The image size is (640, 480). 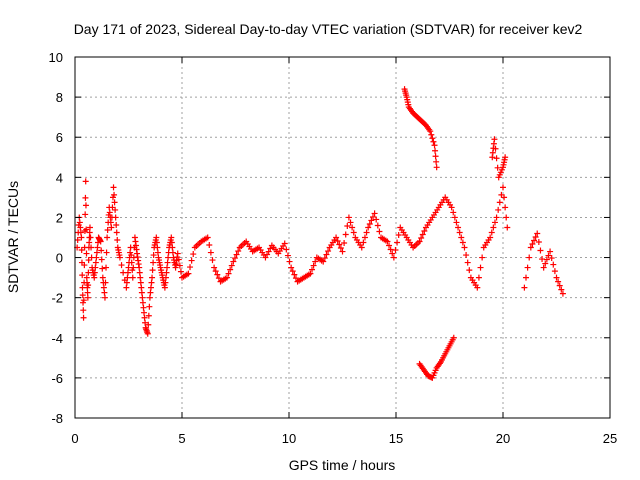 I want to click on y-tick-label: 0, so click(x=59, y=258).